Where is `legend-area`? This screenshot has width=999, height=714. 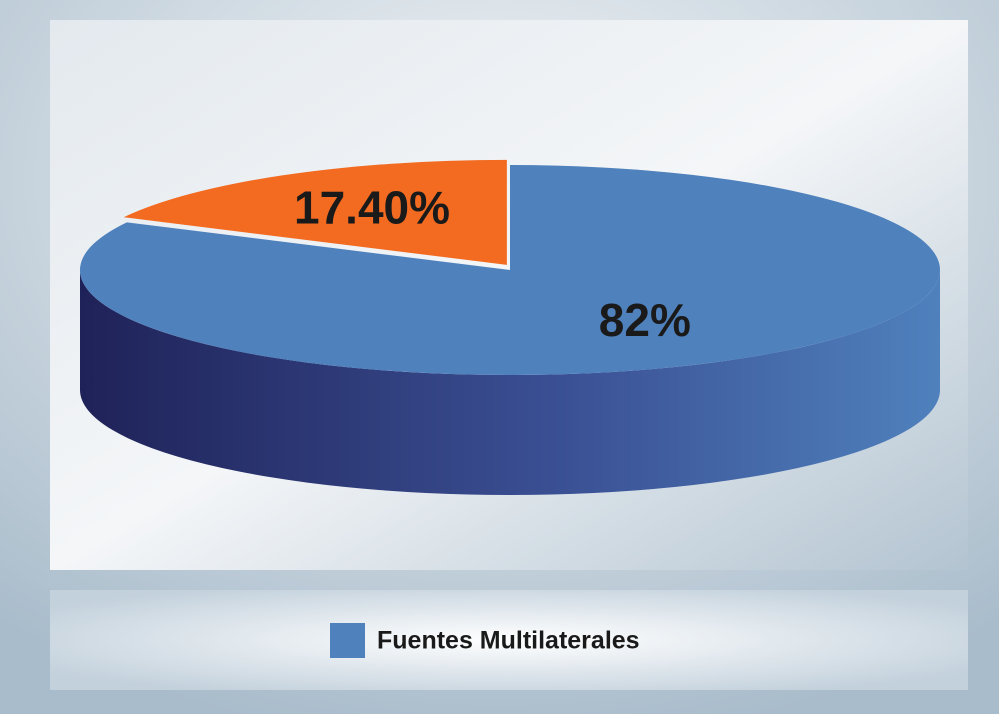 legend-area is located at coordinates (509, 640).